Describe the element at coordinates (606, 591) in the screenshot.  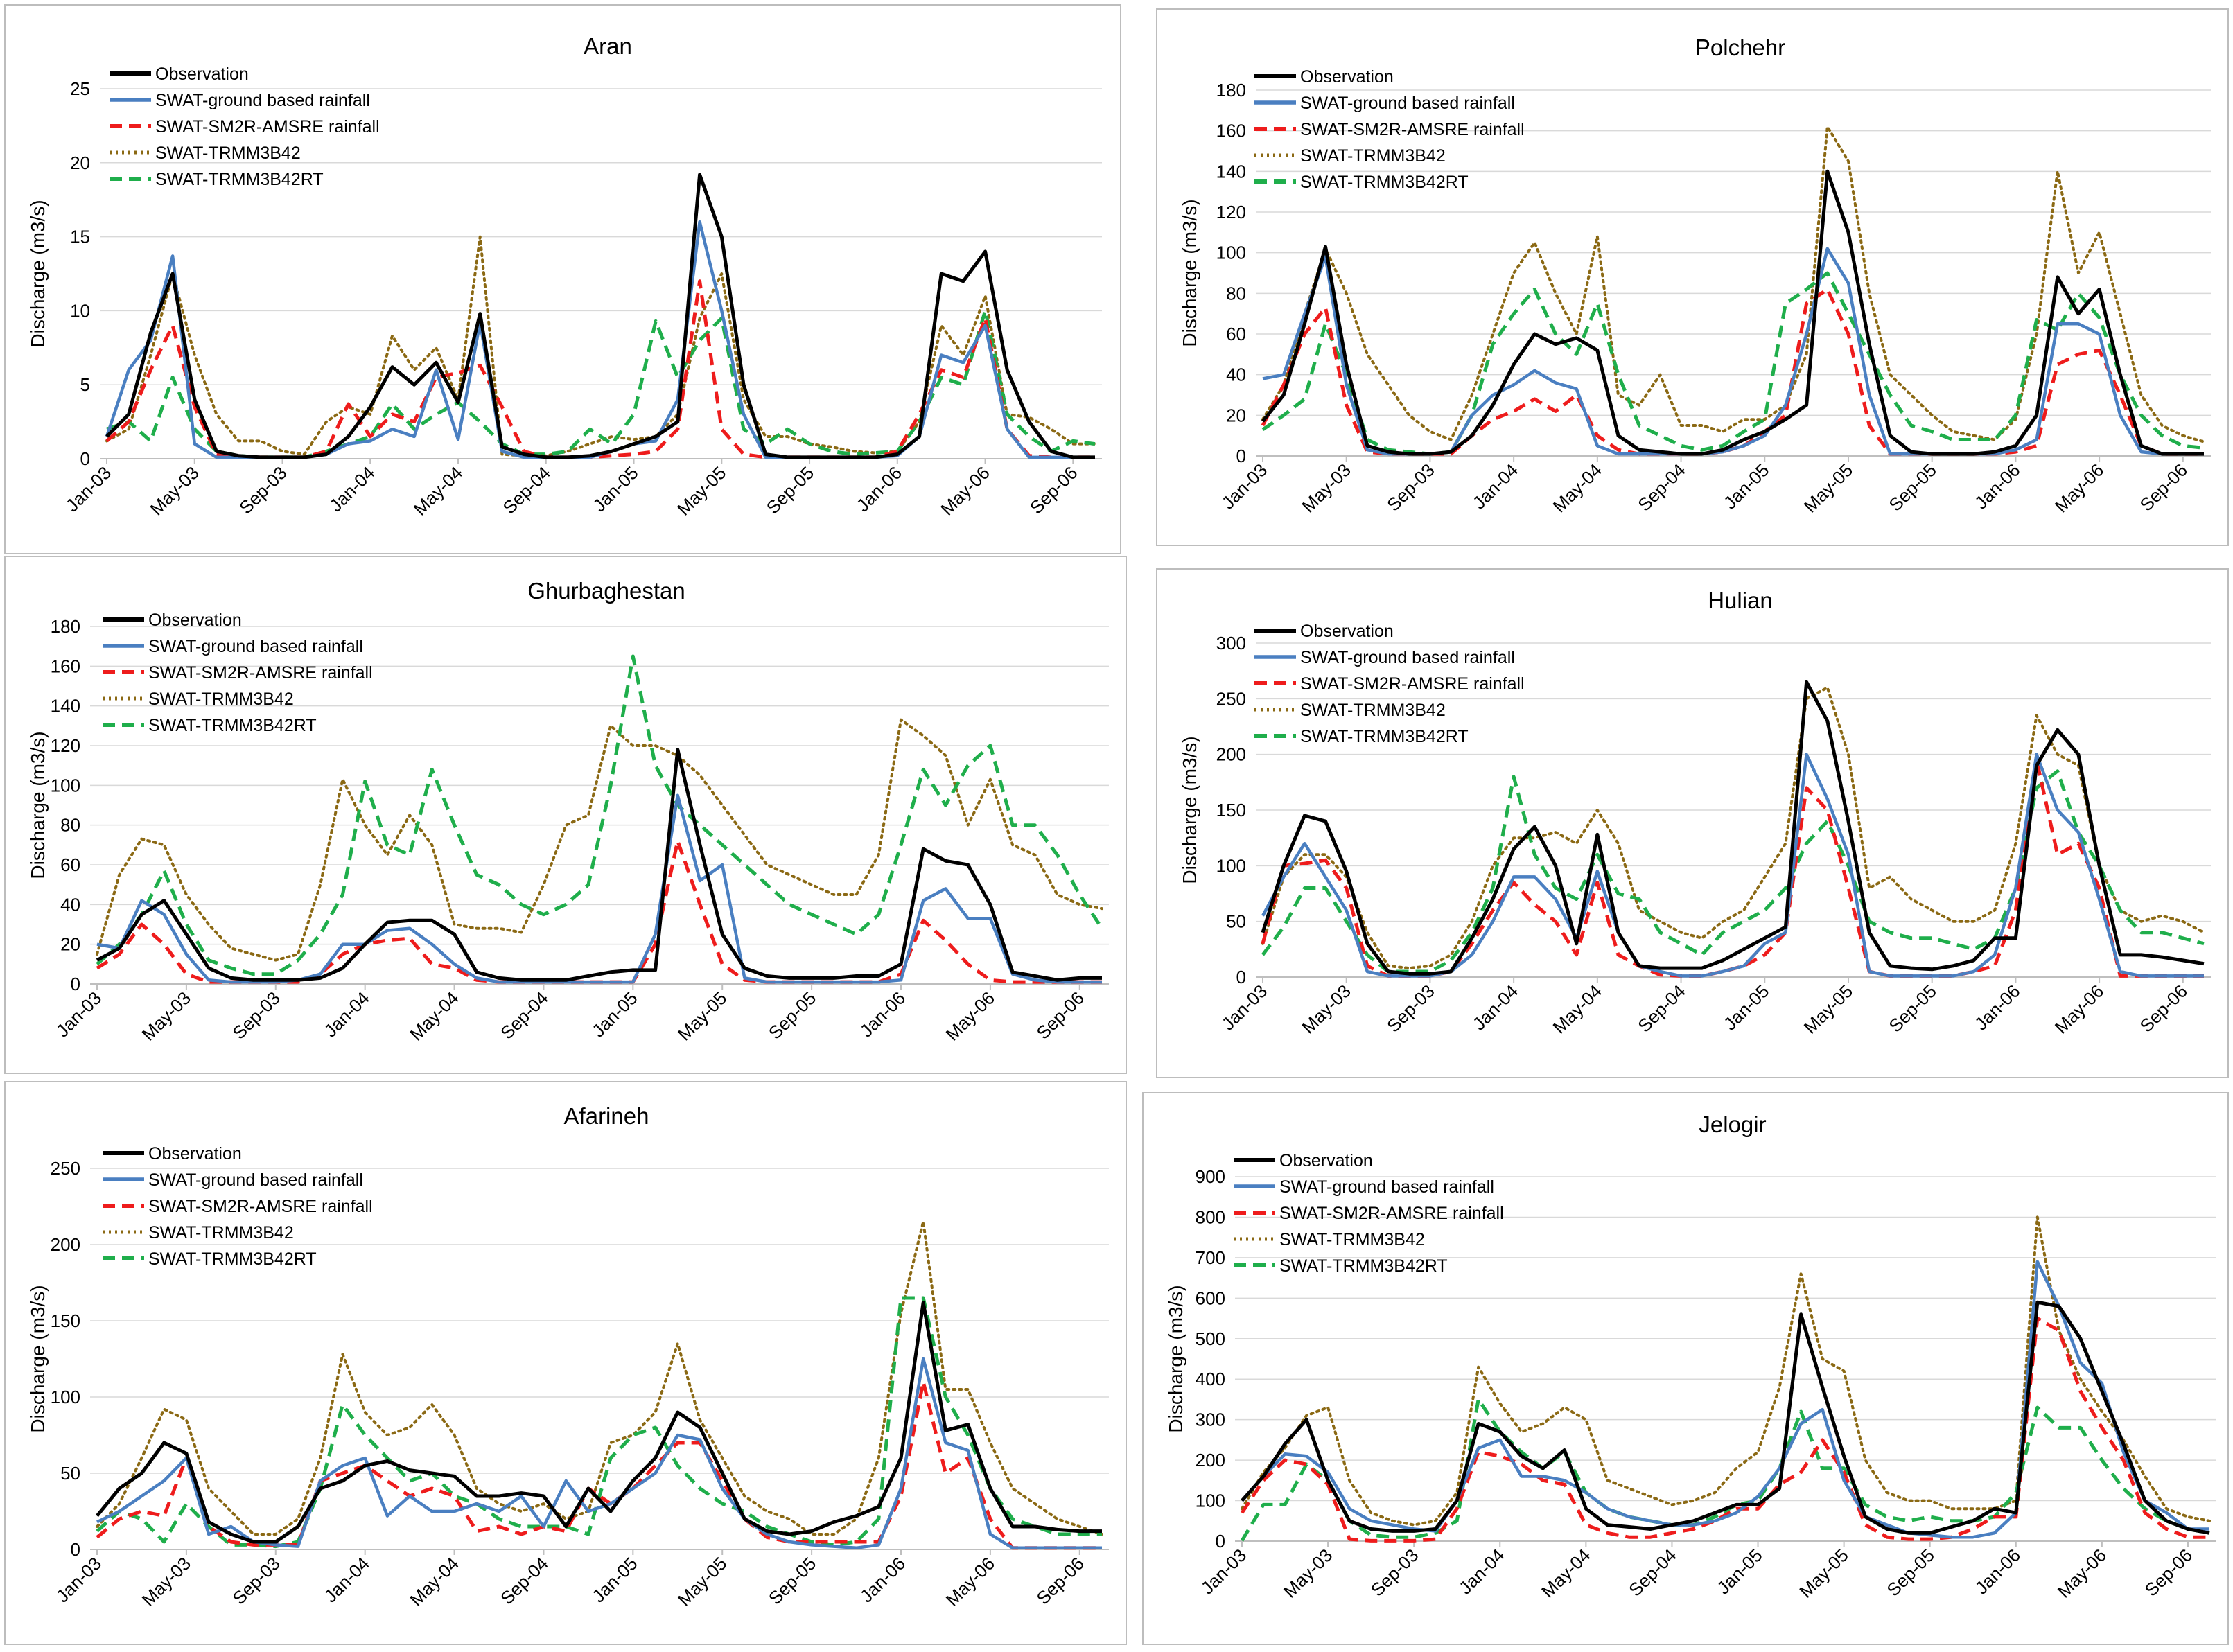
I see `chart-title-ghurbaghestan: Ghurbaghestan` at that location.